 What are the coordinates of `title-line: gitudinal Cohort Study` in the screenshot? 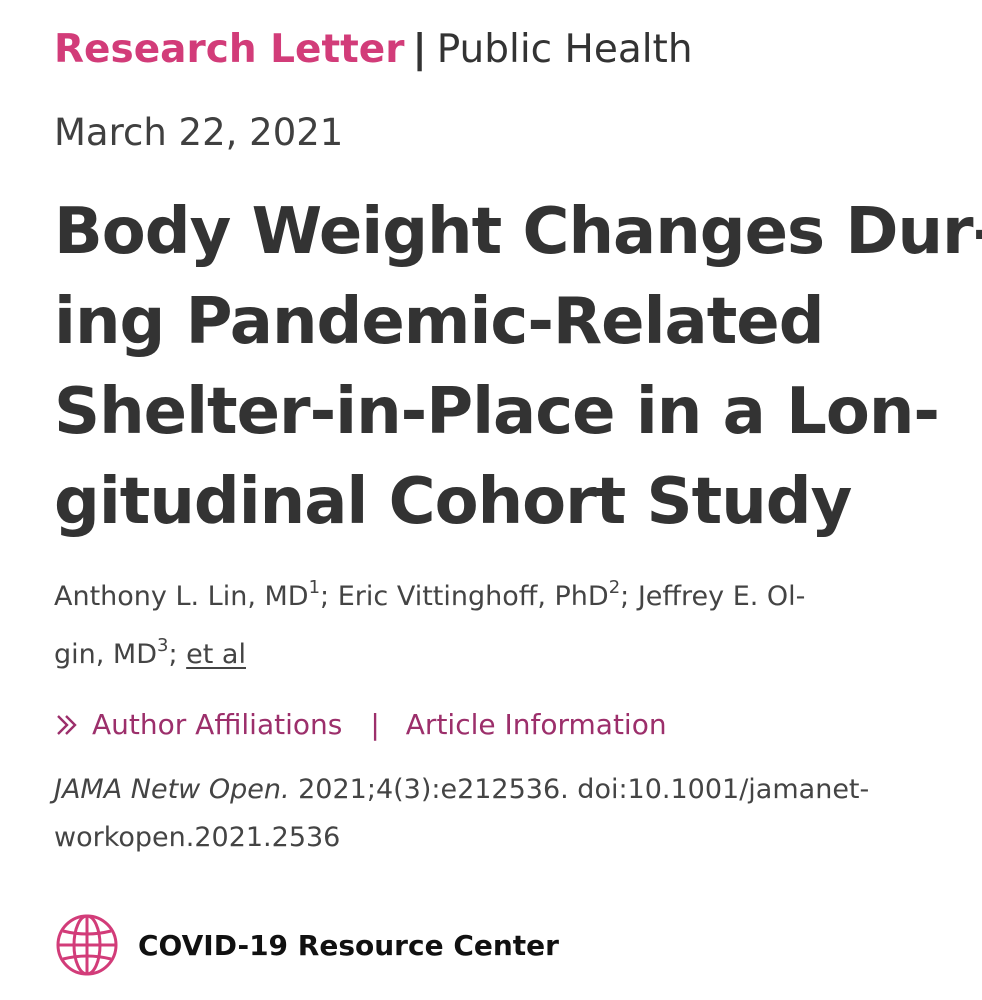 It's located at (453, 502).